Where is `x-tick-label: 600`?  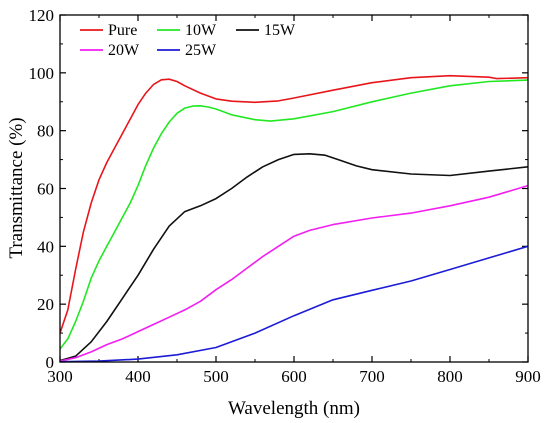 x-tick-label: 600 is located at coordinates (294, 376).